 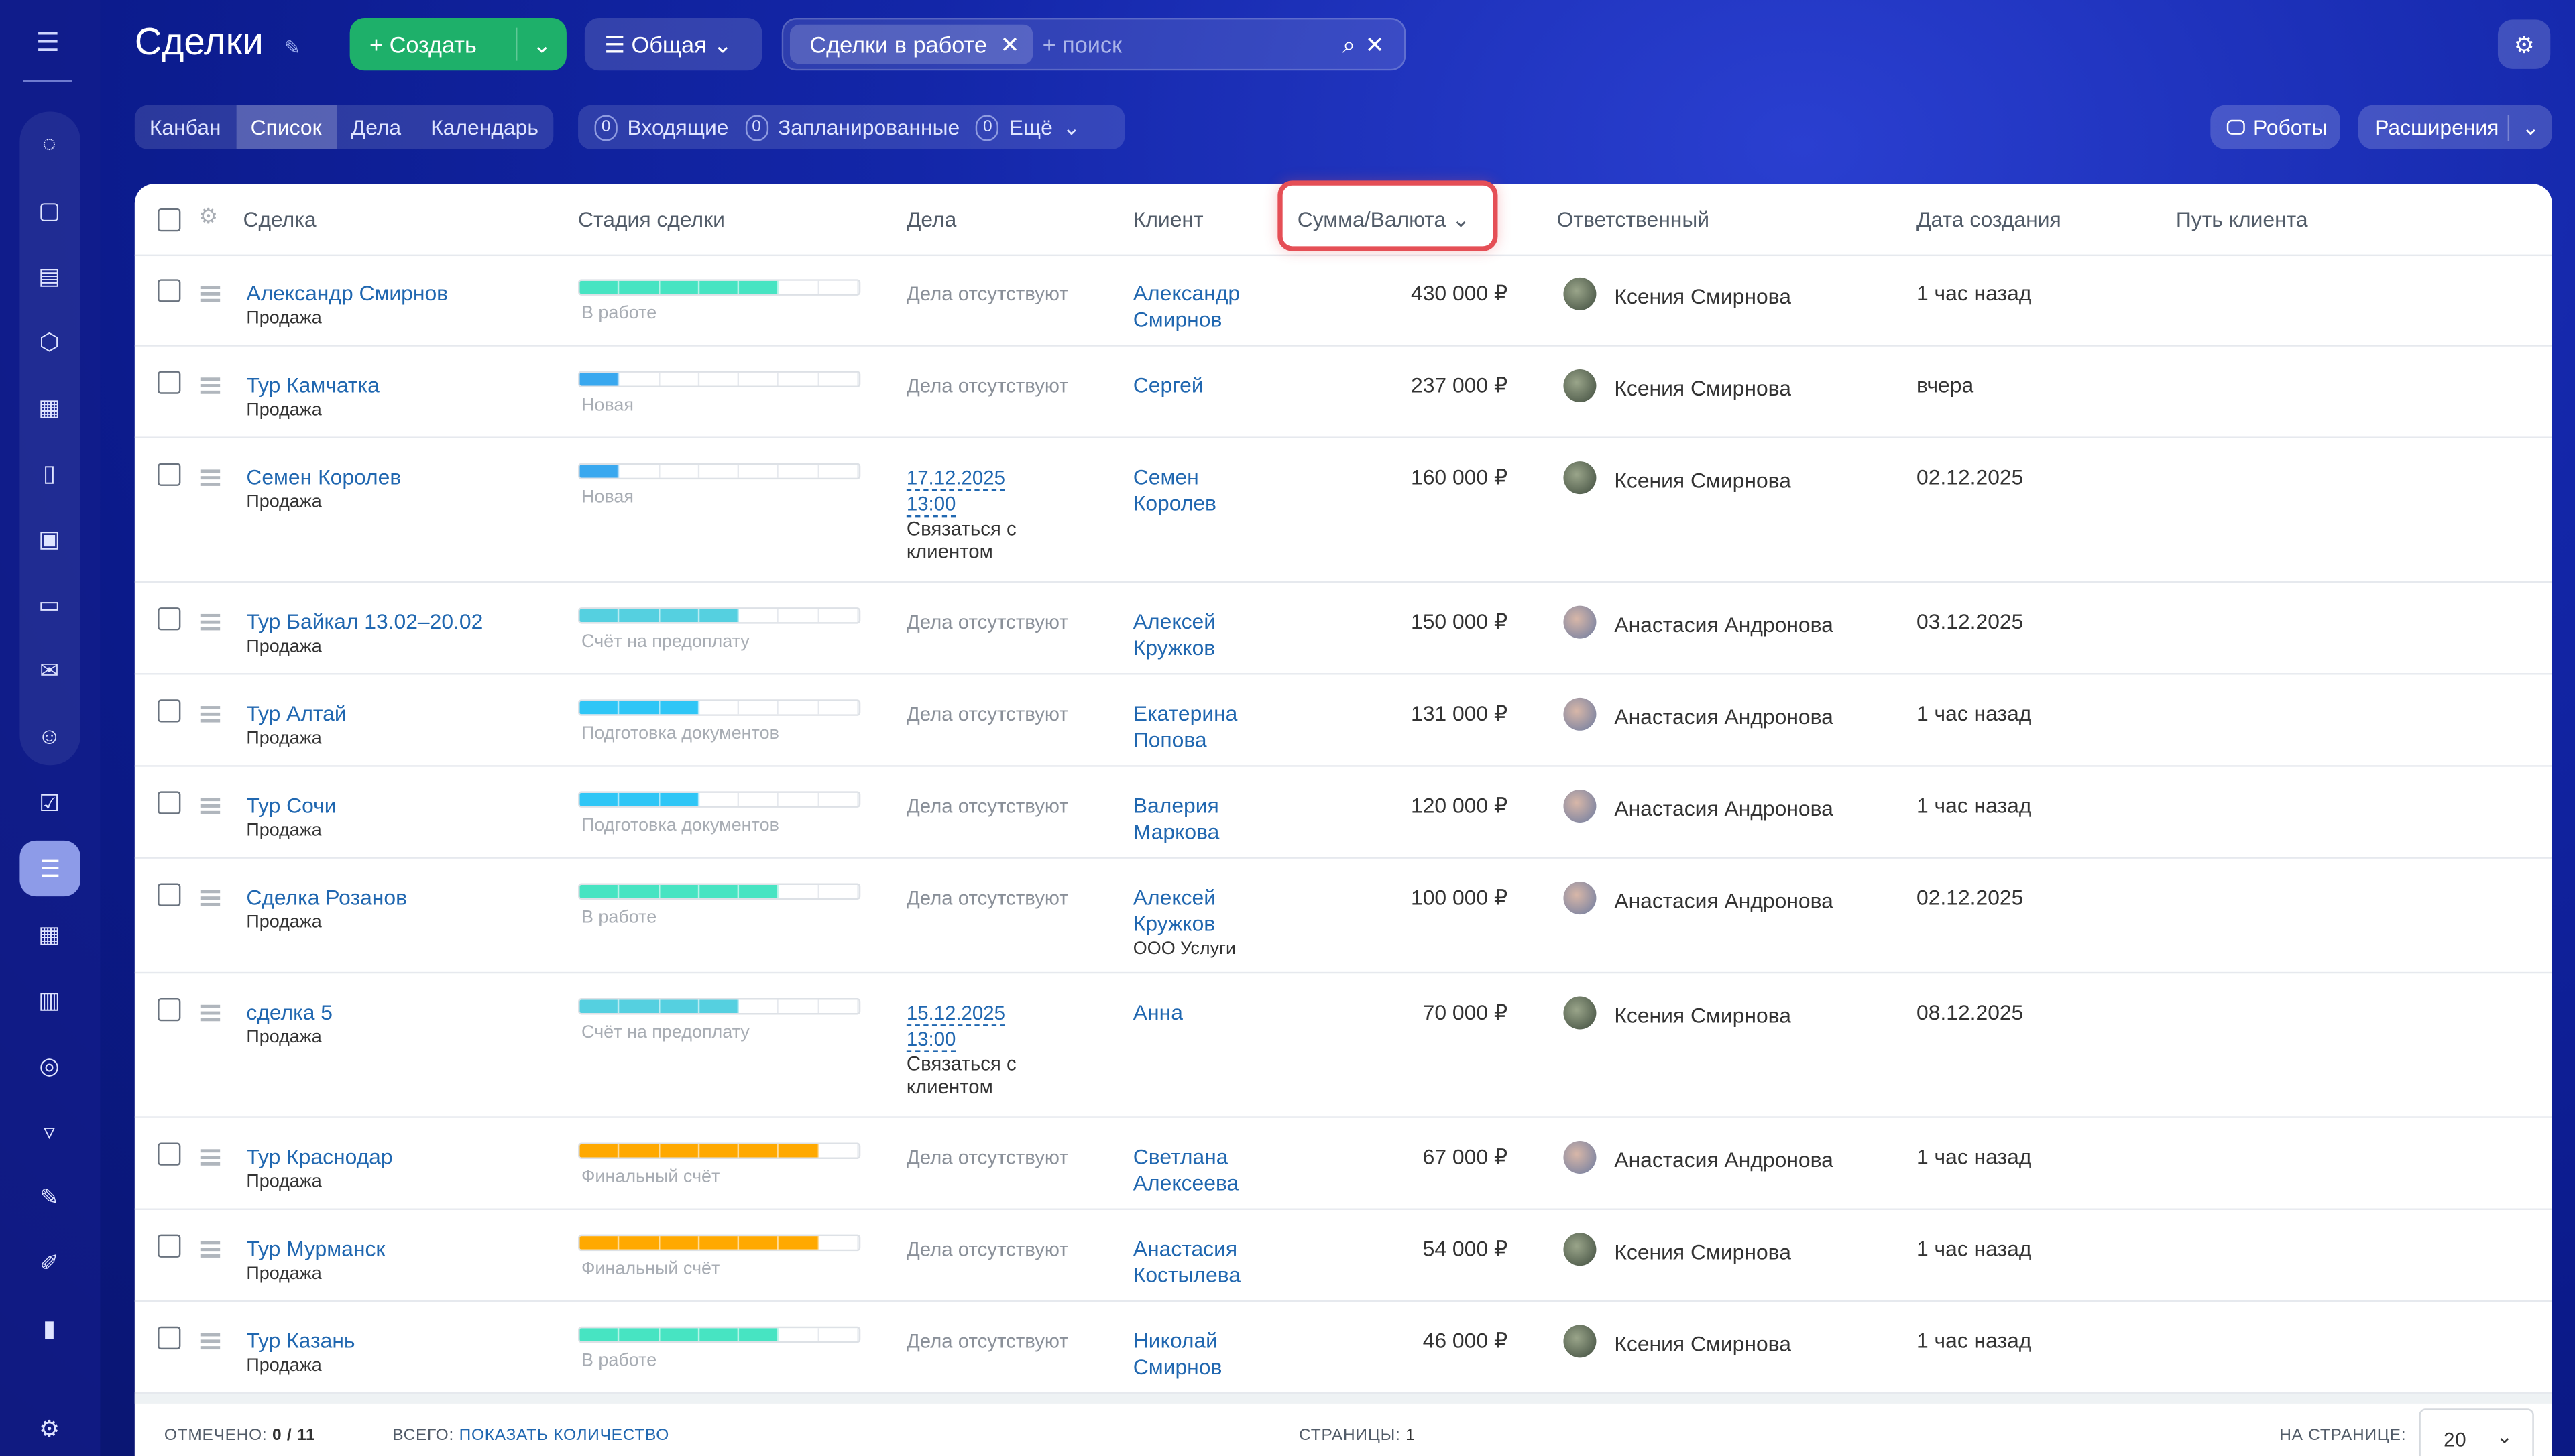 I want to click on deal-name-link: Сделка Розанов, so click(x=327, y=897).